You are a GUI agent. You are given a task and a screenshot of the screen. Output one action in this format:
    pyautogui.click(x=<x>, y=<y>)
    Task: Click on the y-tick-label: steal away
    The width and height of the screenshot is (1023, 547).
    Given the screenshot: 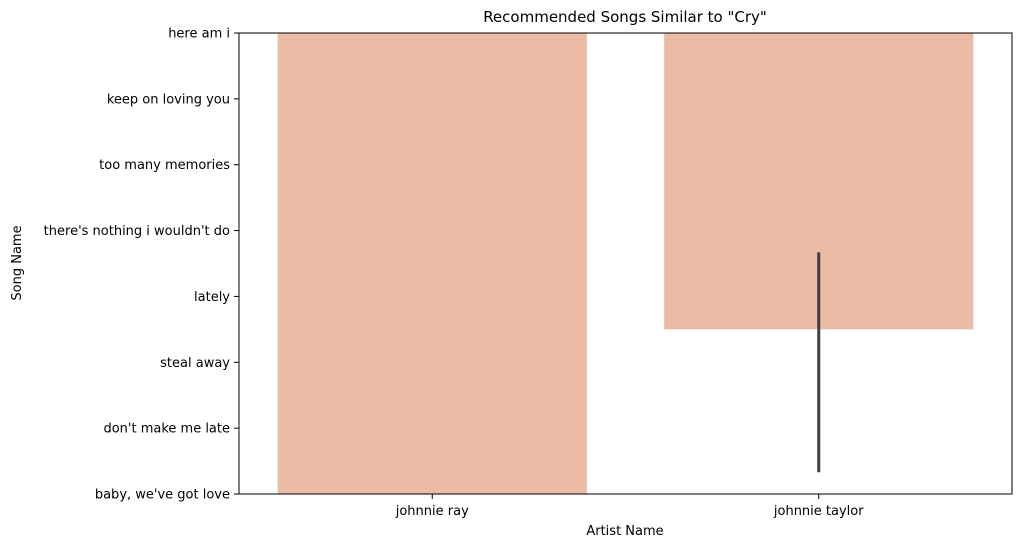 What is the action you would take?
    pyautogui.click(x=195, y=363)
    